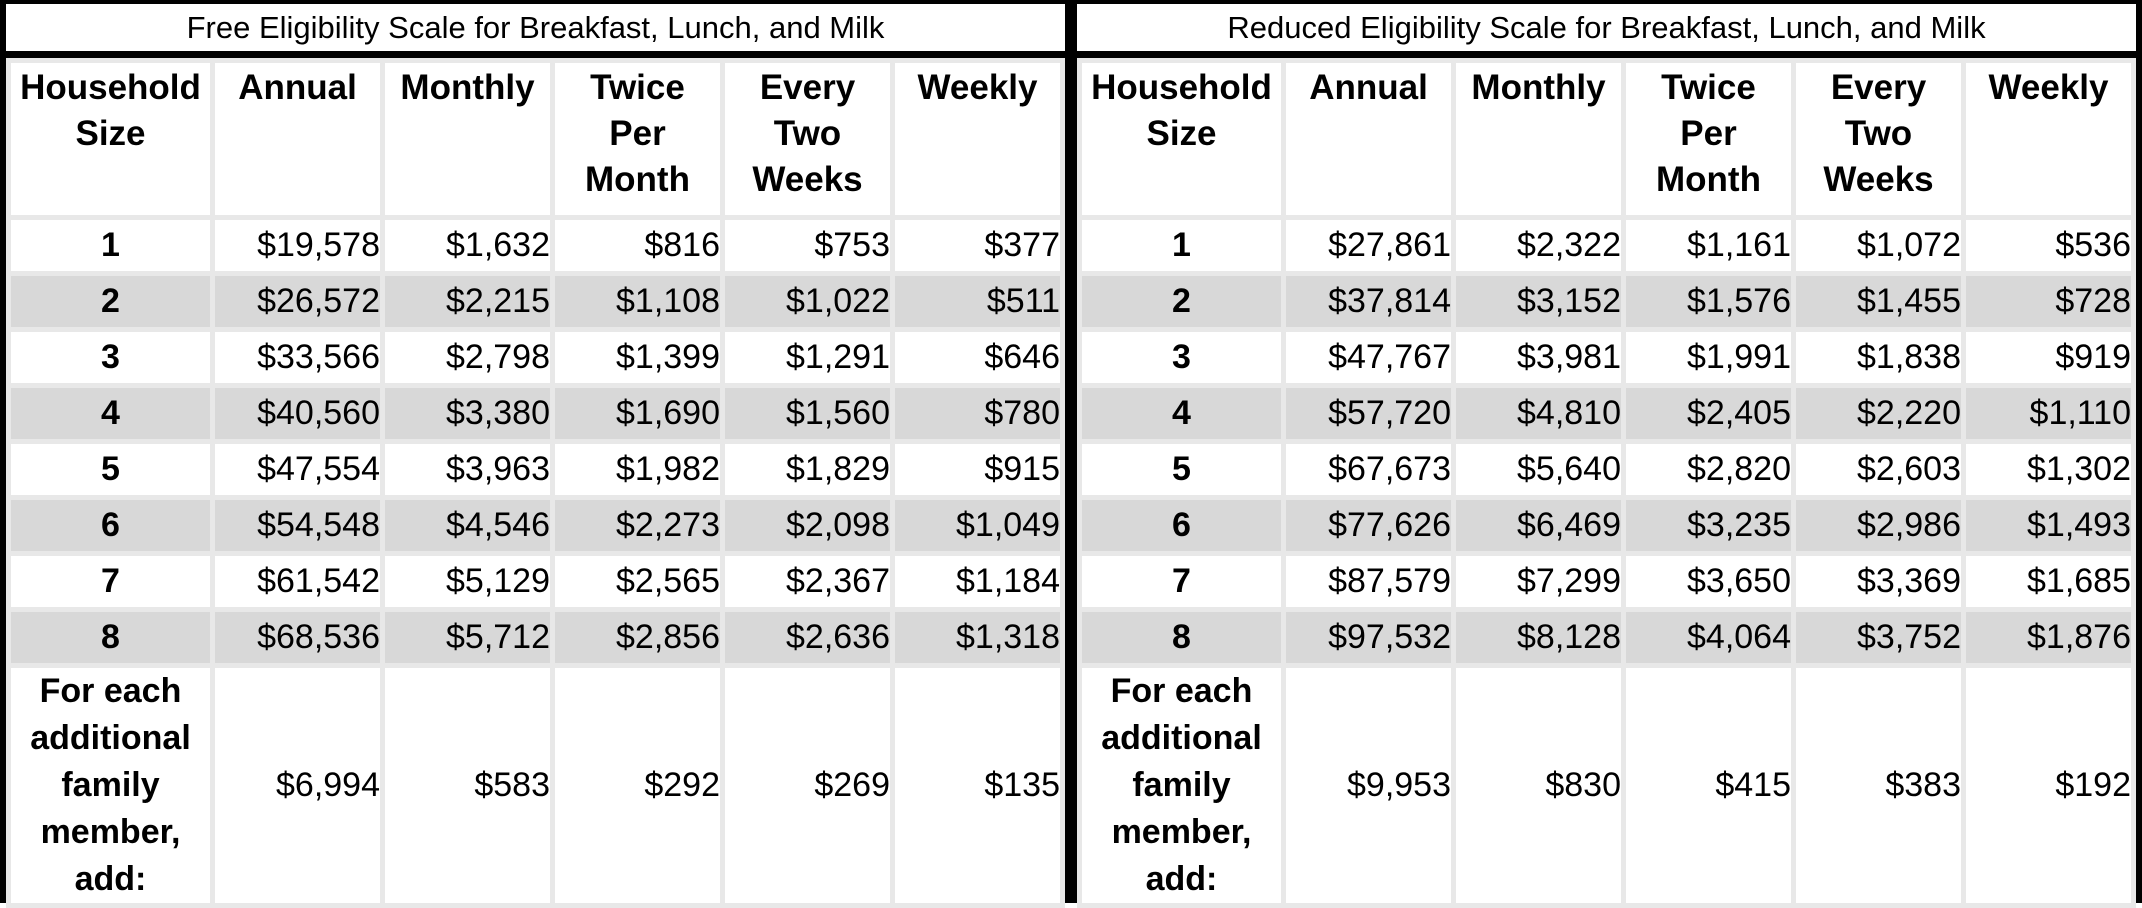 The height and width of the screenshot is (908, 2142). I want to click on additional-amount-cell: $292, so click(637, 785).